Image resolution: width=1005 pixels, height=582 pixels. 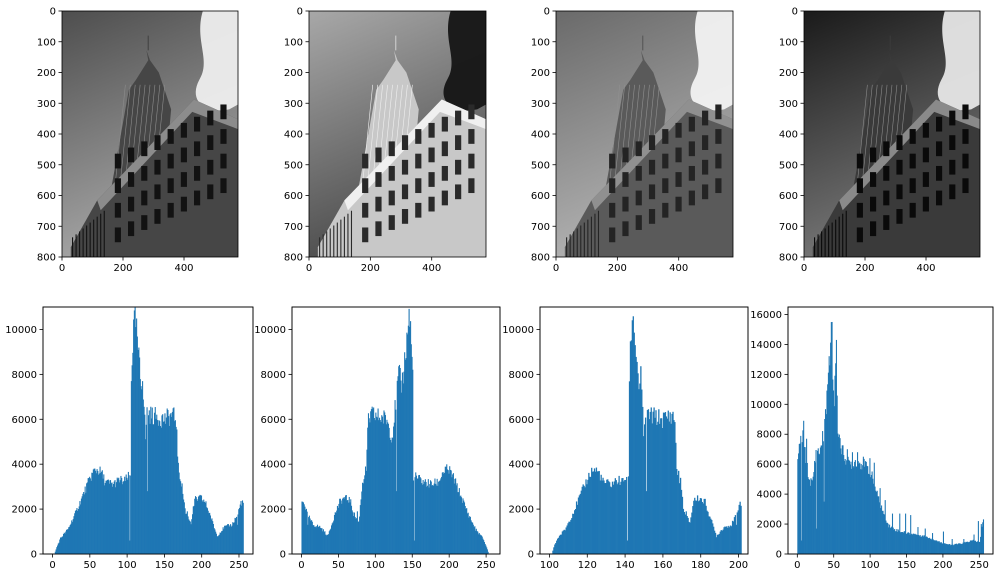 I want to click on y-tick-label: 200, so click(x=788, y=73).